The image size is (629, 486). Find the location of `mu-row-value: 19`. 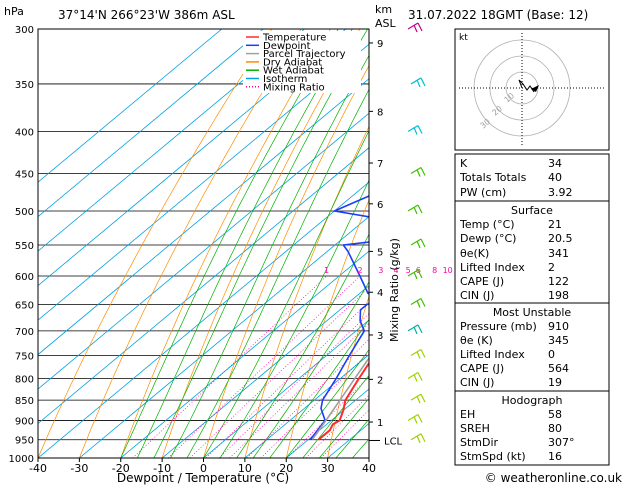

mu-row-value: 19 is located at coordinates (555, 382).